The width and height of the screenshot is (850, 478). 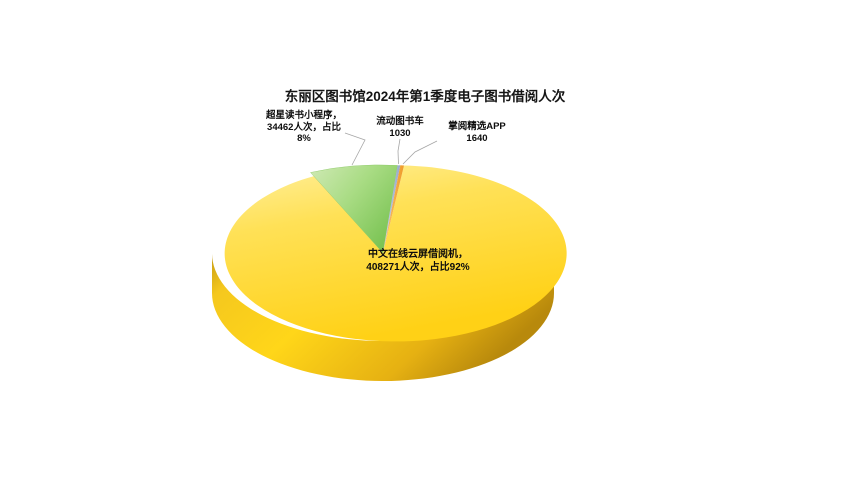 I want to click on pie-slice-yunping, so click(x=395, y=253).